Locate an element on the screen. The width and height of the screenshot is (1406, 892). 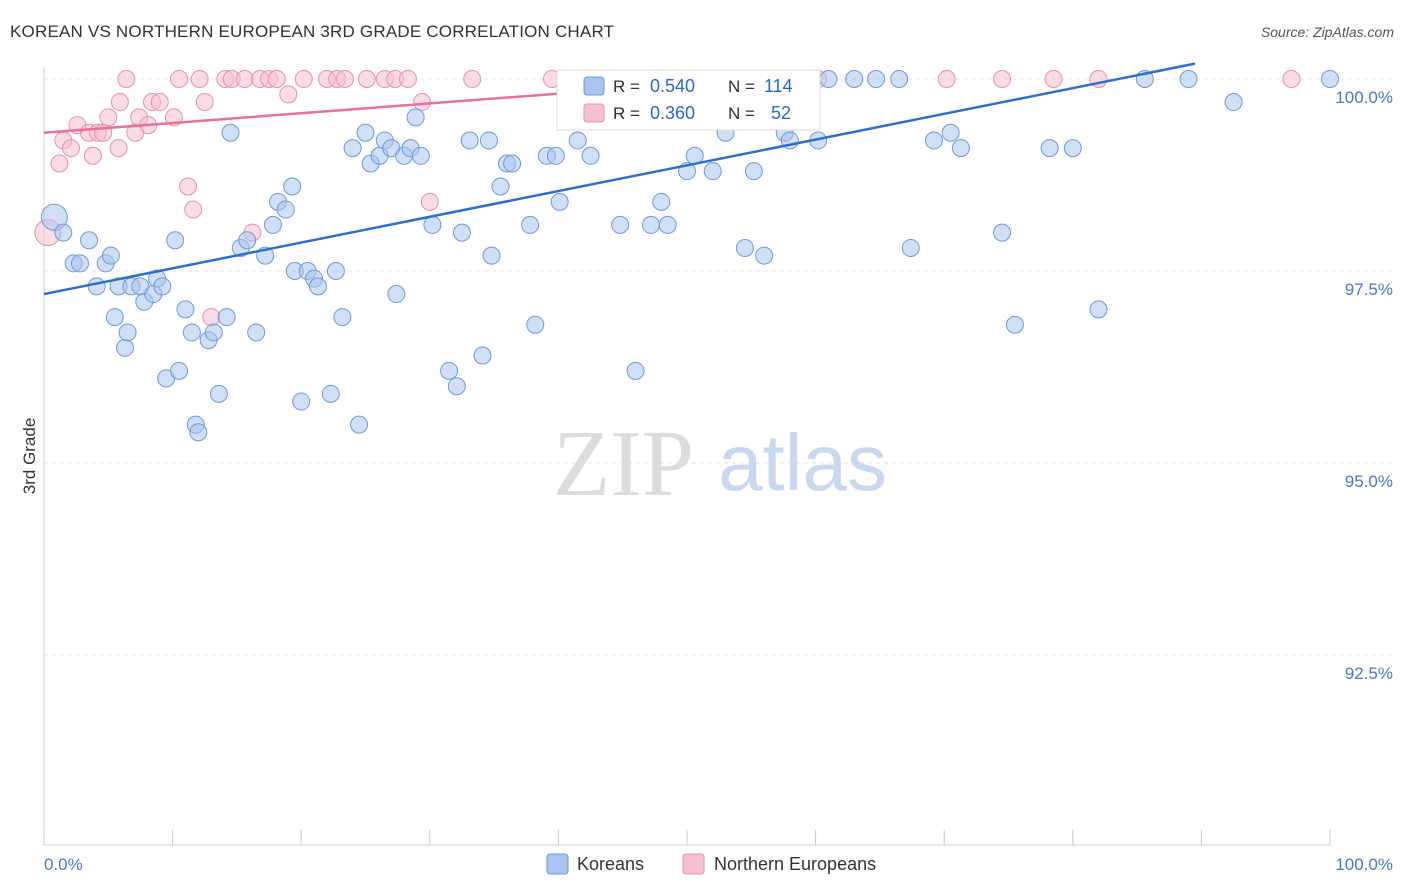
y-tick-labels: 100.0% 97.5% 95.0% 92.5% is located at coordinates (1364, 385).